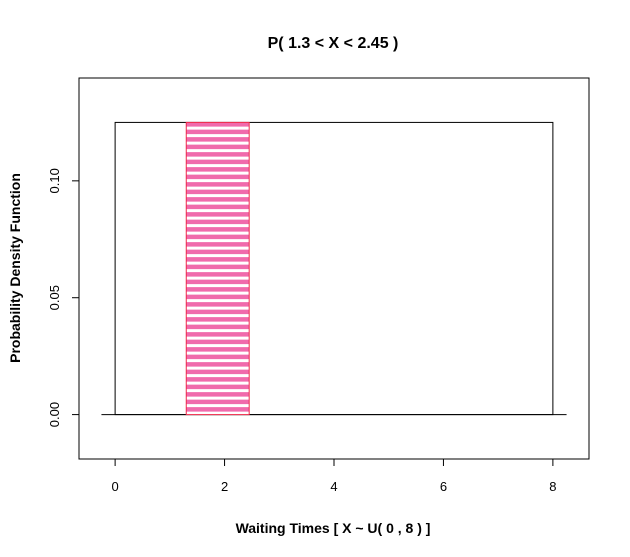 This screenshot has width=630, height=557. Describe the element at coordinates (54, 180) in the screenshot. I see `y-tick-label: 0.10` at that location.